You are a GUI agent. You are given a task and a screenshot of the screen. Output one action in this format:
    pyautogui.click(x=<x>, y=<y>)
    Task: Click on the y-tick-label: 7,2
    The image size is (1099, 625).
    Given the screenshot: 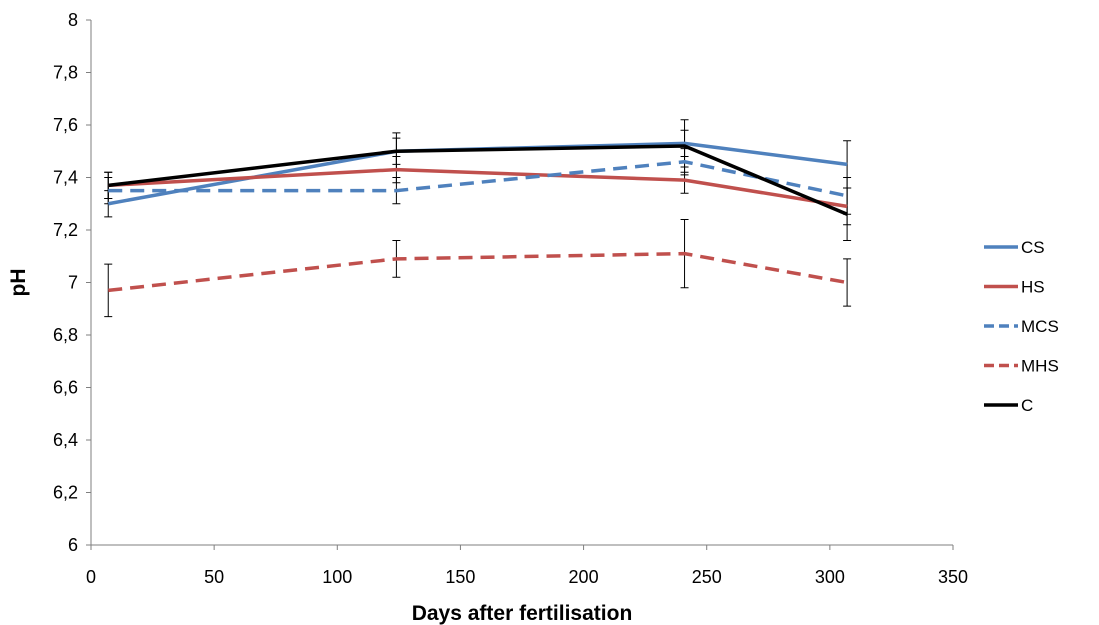 What is the action you would take?
    pyautogui.click(x=65, y=230)
    